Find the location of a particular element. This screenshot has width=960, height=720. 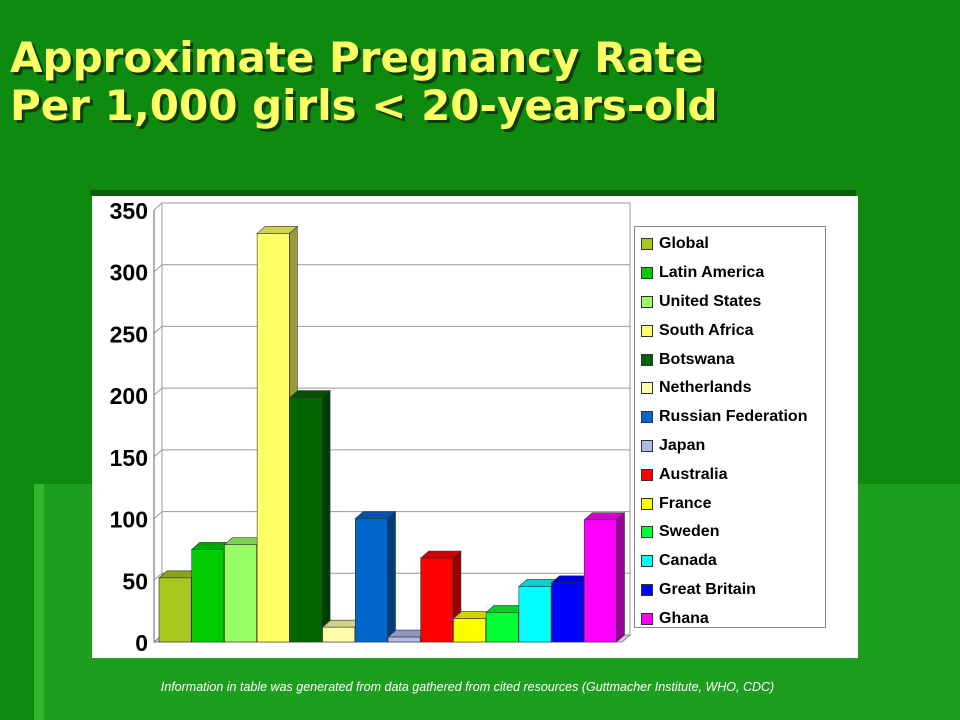

legend-label: Ghana is located at coordinates (684, 618).